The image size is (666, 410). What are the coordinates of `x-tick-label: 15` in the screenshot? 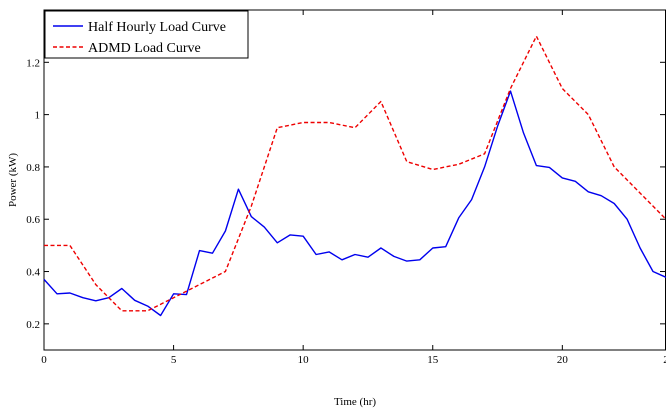 It's located at (433, 360).